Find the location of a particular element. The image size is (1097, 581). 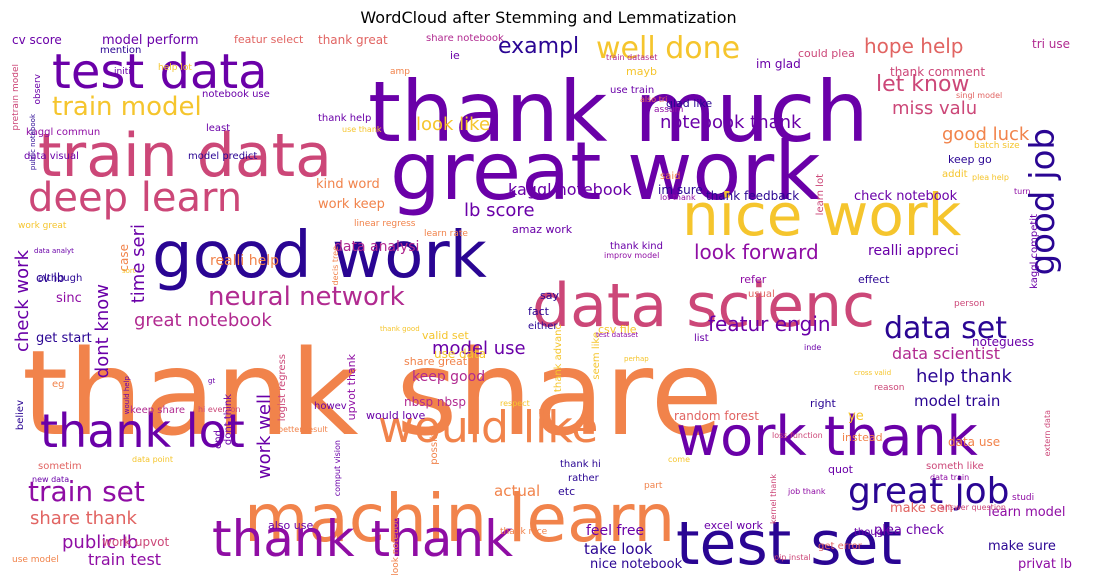

word-use-thank: use thank is located at coordinates (362, 129).